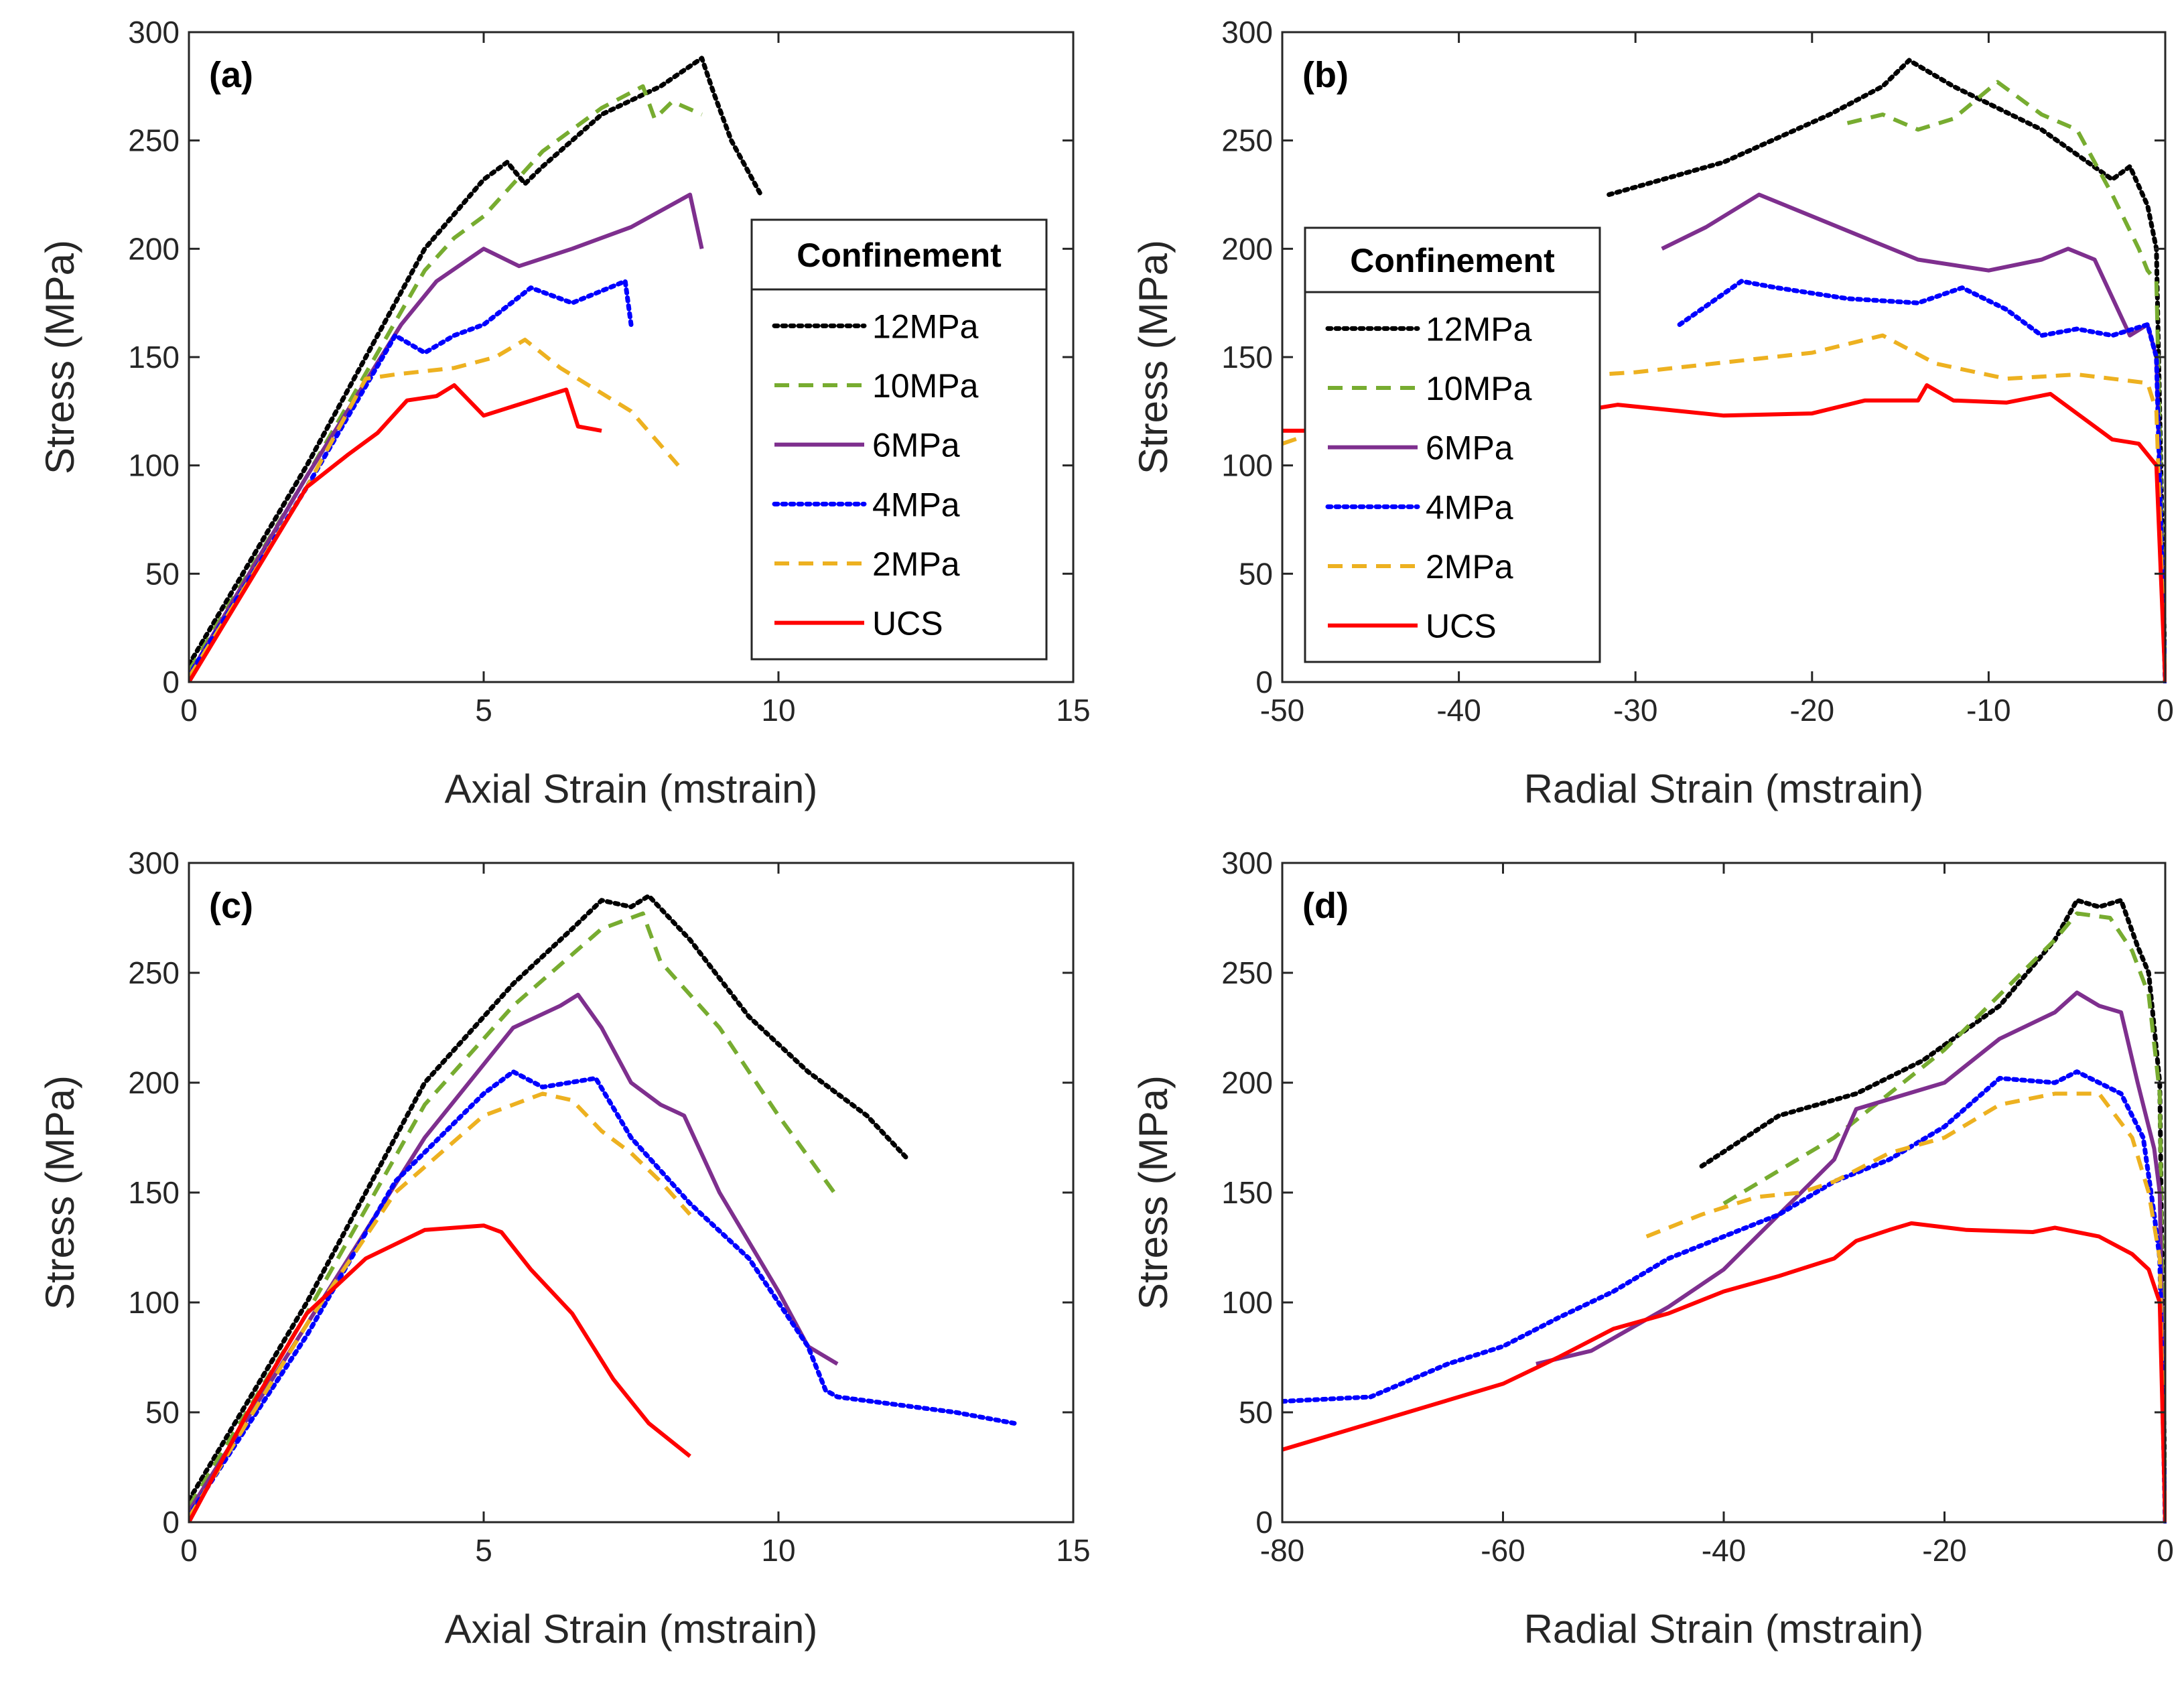  What do you see at coordinates (1635, 710) in the screenshot?
I see `x-tick-label: -30` at bounding box center [1635, 710].